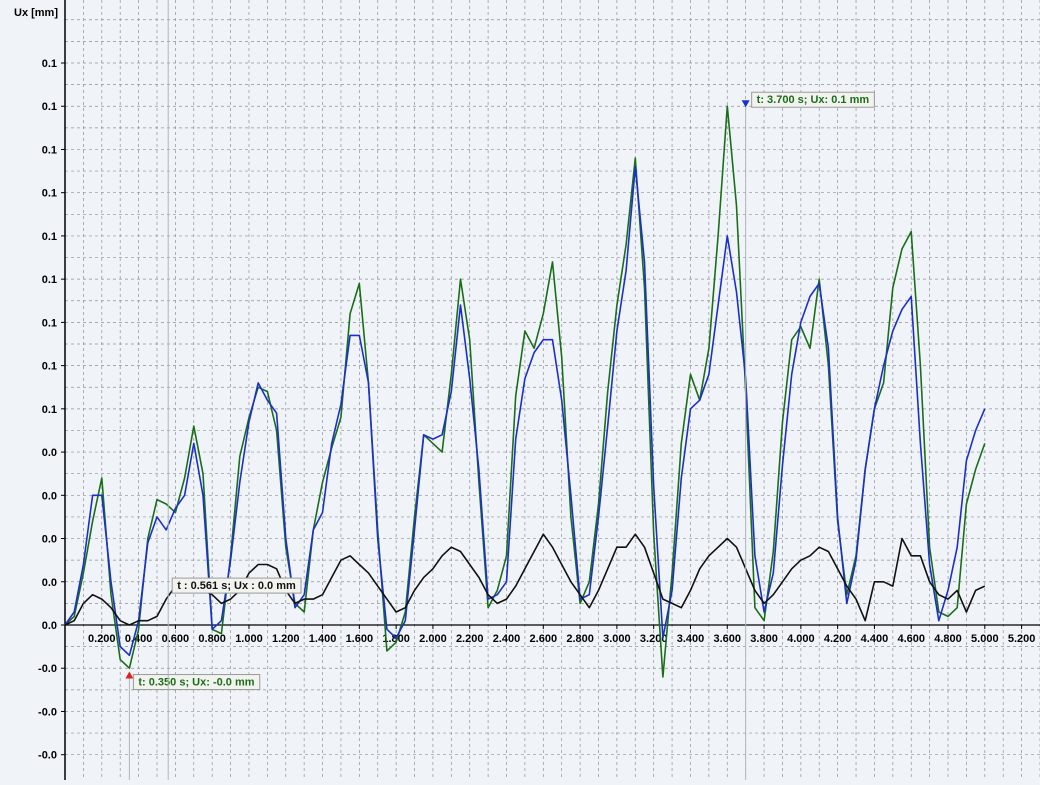 This screenshot has width=1040, height=785. I want to click on x-tick-label: 1.600, so click(360, 639).